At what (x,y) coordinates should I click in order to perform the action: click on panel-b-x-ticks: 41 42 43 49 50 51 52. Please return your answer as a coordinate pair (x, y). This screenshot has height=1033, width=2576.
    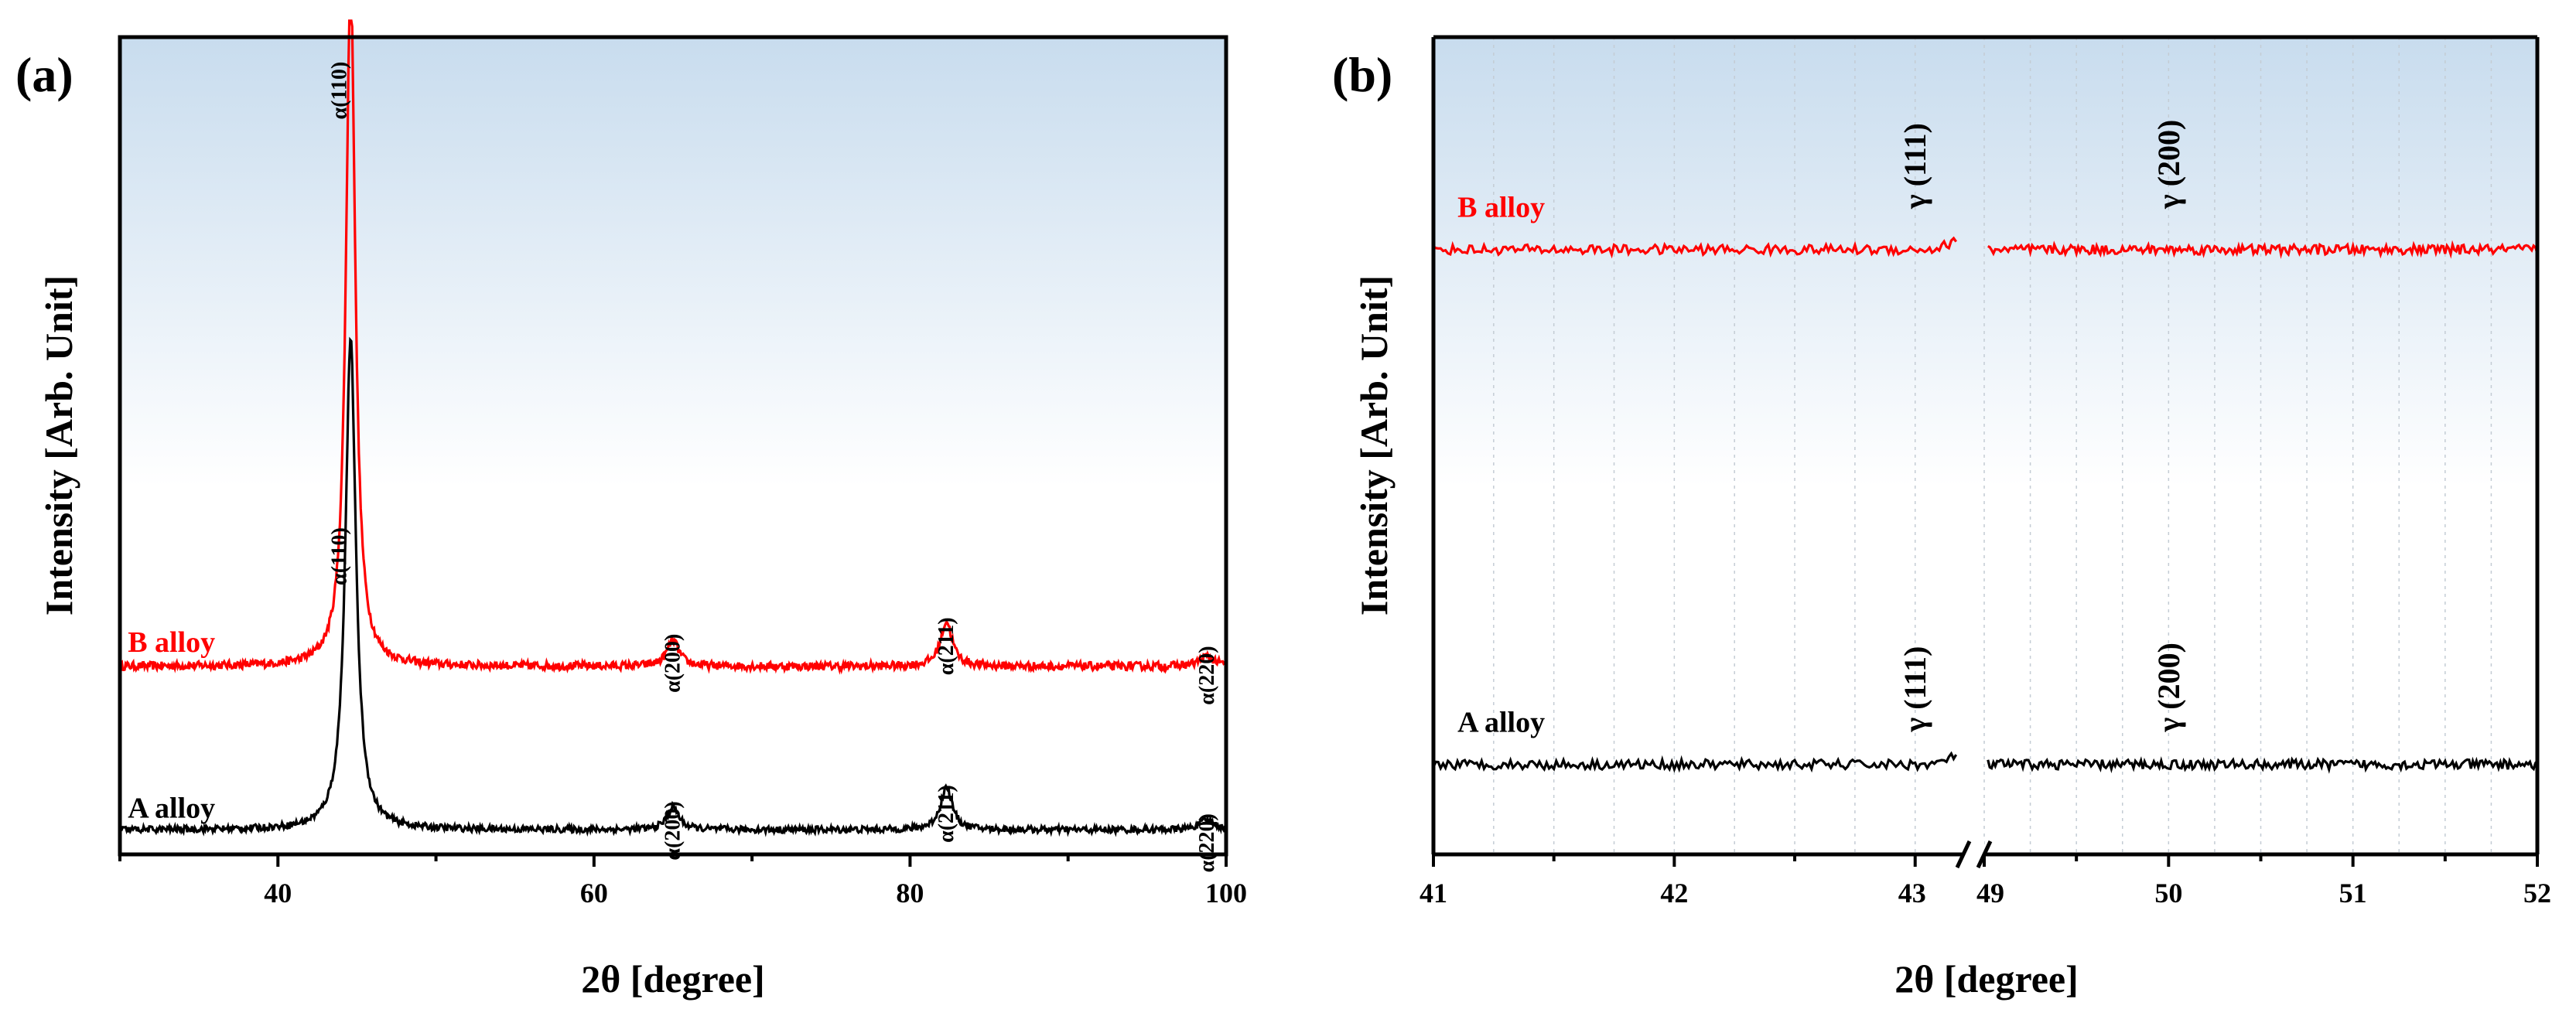
    Looking at the image, I should click on (1985, 881).